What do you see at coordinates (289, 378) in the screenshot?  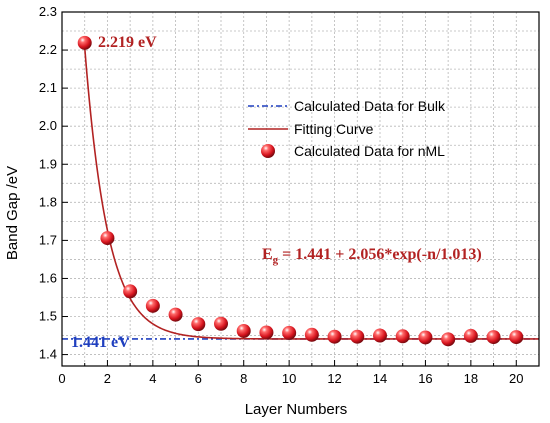 I see `x-tick-label: 10` at bounding box center [289, 378].